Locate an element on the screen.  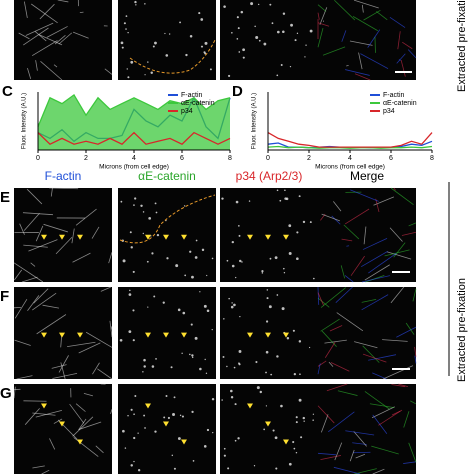
column-header: αE-catenin is located at coordinates (167, 176).